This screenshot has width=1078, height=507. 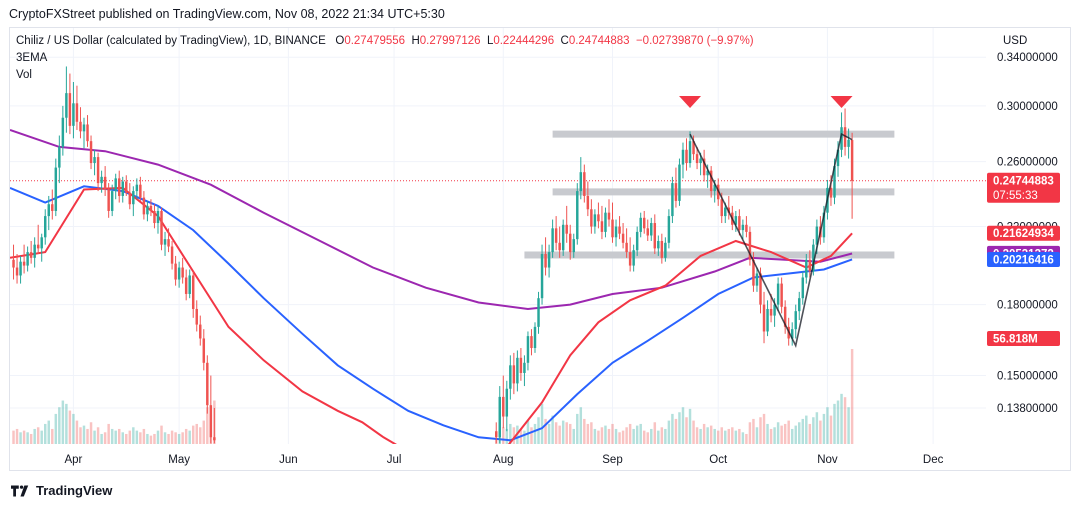 What do you see at coordinates (61, 490) in the screenshot?
I see `tradingview-footer: TradingView` at bounding box center [61, 490].